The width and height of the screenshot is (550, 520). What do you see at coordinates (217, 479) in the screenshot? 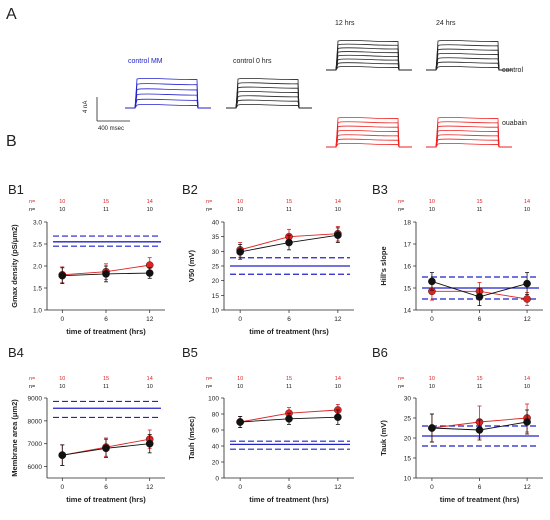
I see `y-tick-label: 0` at bounding box center [217, 479].